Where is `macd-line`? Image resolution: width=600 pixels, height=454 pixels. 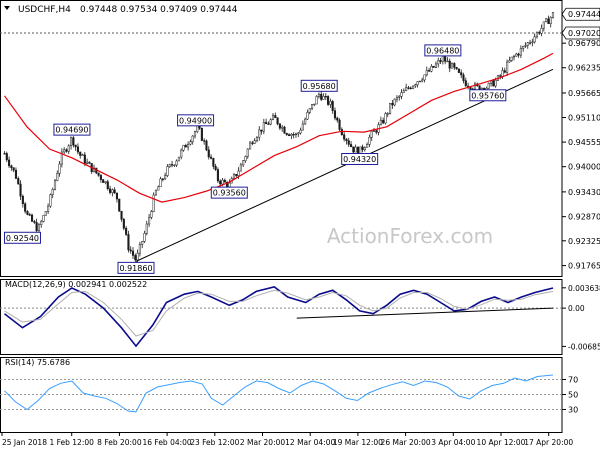
macd-line is located at coordinates (279, 317).